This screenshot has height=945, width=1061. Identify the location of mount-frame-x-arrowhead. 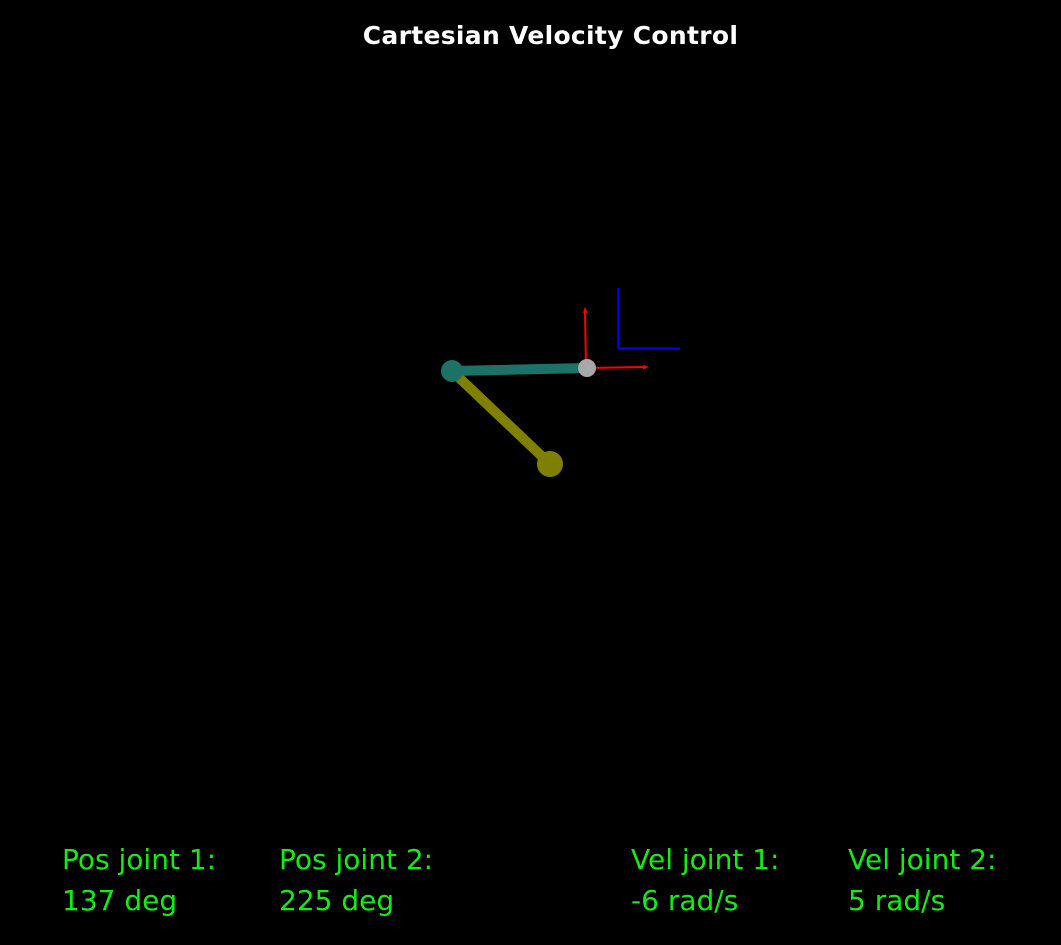
(646, 367).